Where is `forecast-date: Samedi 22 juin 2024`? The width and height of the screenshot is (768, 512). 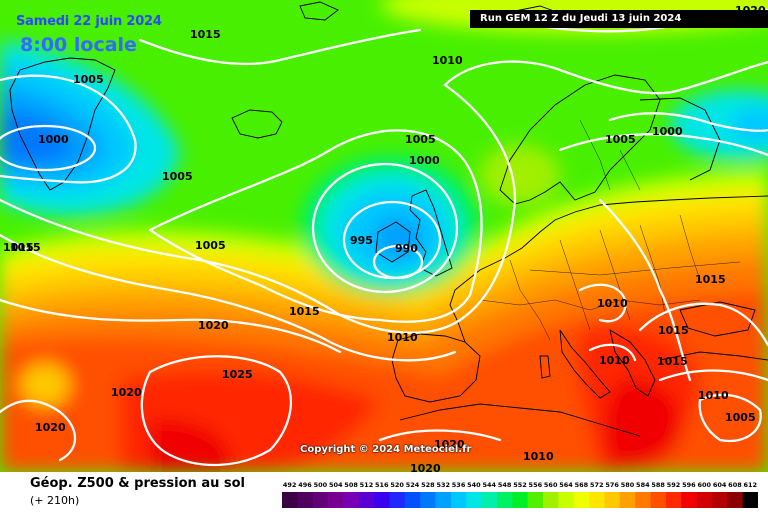
forecast-date: Samedi 22 juin 2024 is located at coordinates (89, 21).